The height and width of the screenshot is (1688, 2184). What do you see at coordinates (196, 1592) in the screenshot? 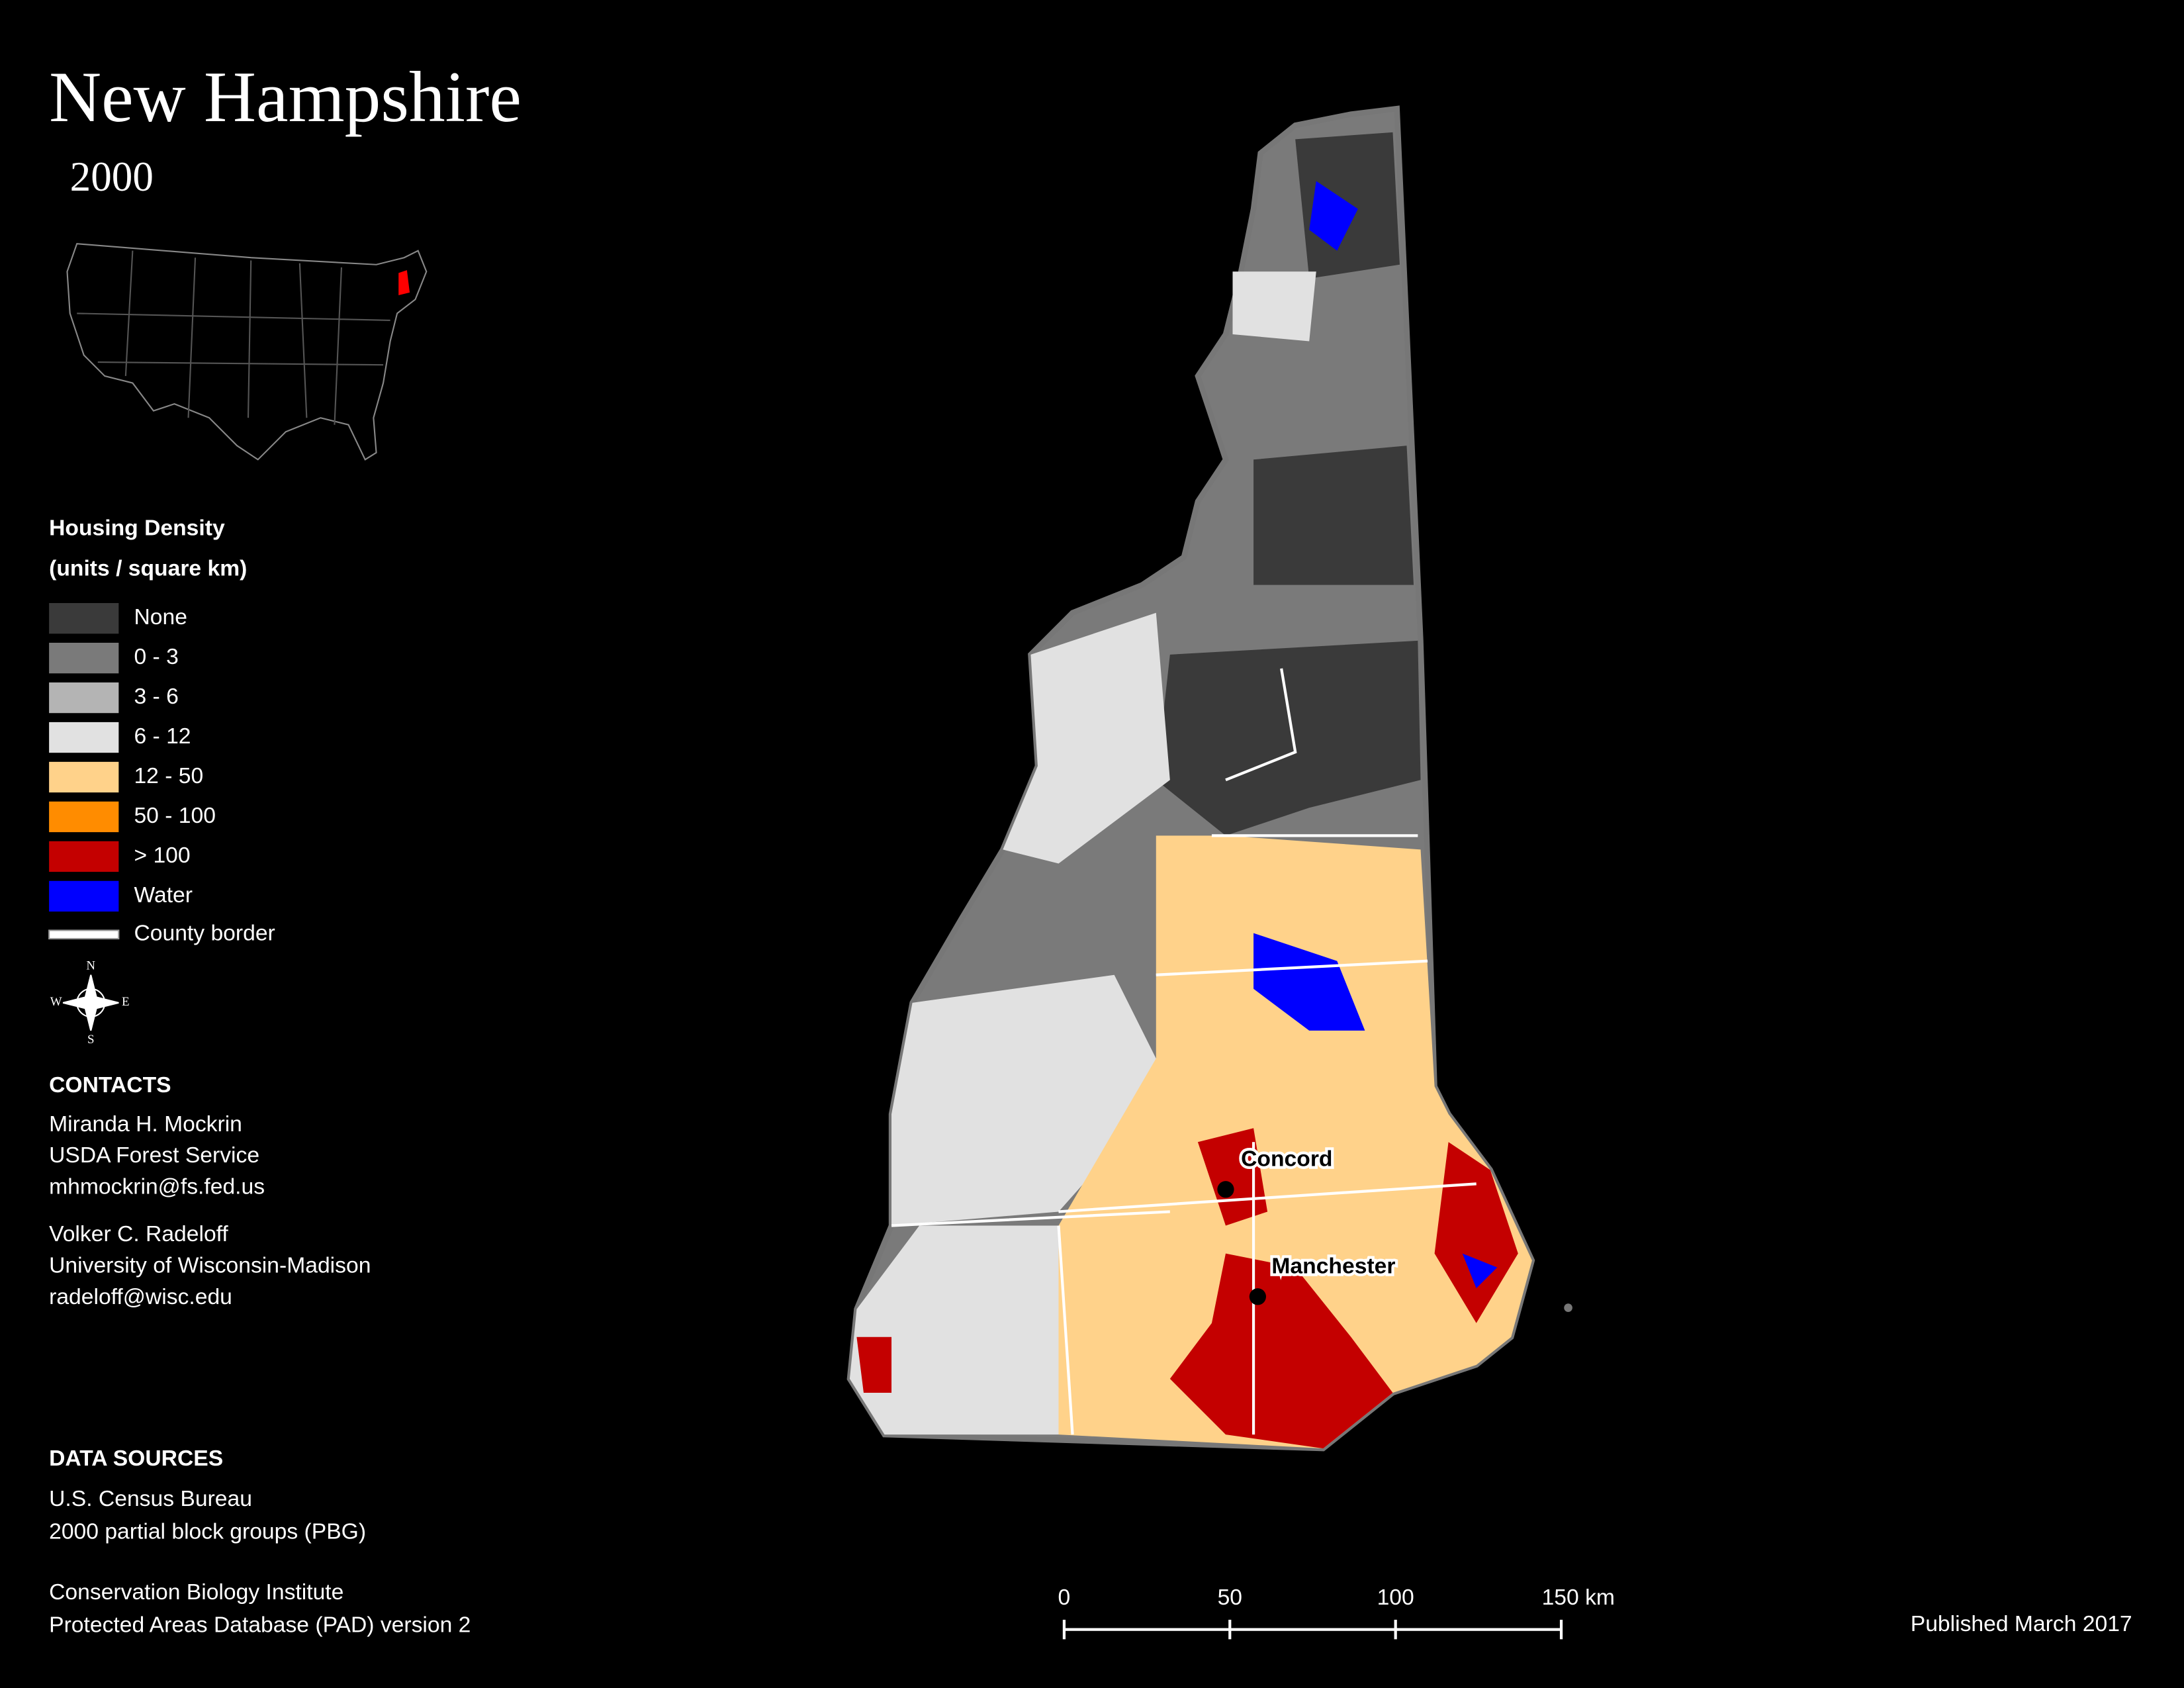
I see `source-line: Conservation Biology Institute` at bounding box center [196, 1592].